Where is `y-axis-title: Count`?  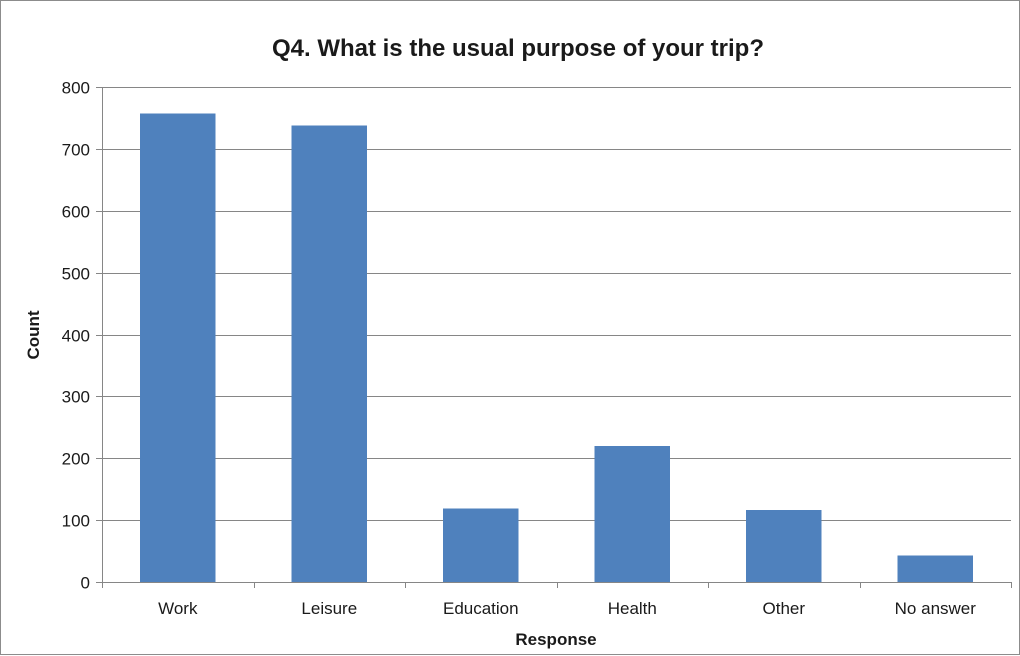
y-axis-title: Count is located at coordinates (33, 334).